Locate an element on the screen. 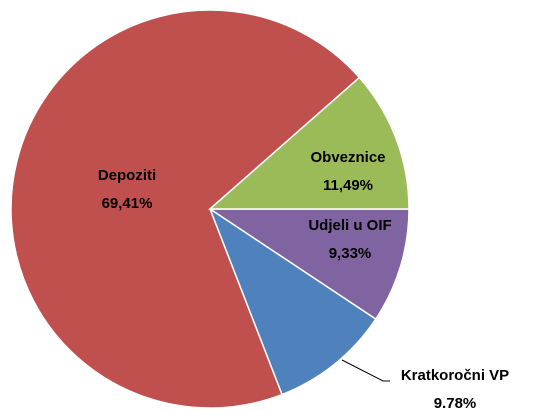  slice-value: 11,49% is located at coordinates (348, 185).